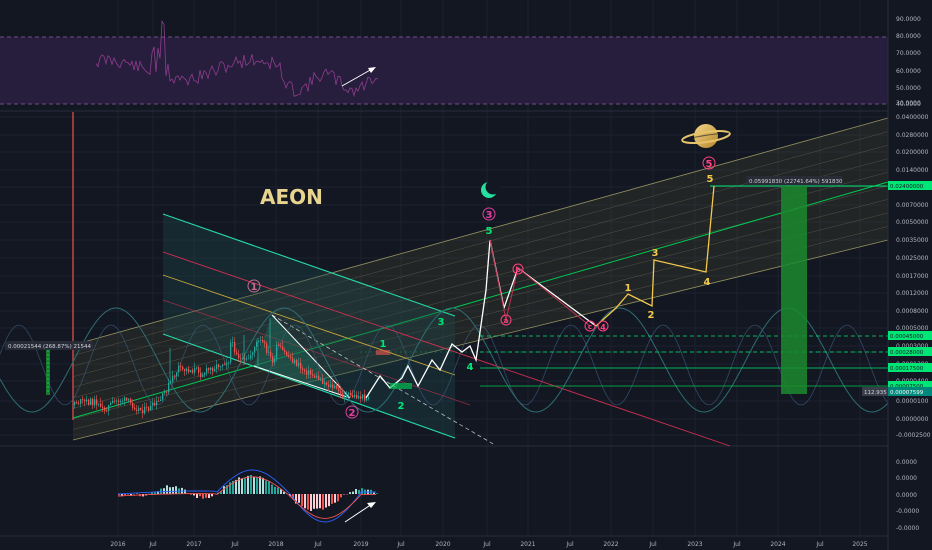  What do you see at coordinates (912, 205) in the screenshot?
I see `price-tick-label: 0.0070000` at bounding box center [912, 205].